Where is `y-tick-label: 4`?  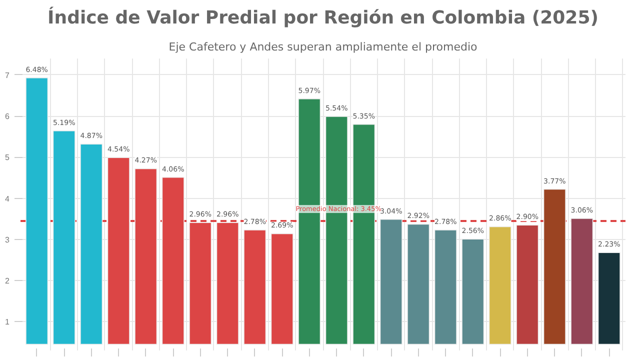 y-tick-label: 4 is located at coordinates (7, 199).